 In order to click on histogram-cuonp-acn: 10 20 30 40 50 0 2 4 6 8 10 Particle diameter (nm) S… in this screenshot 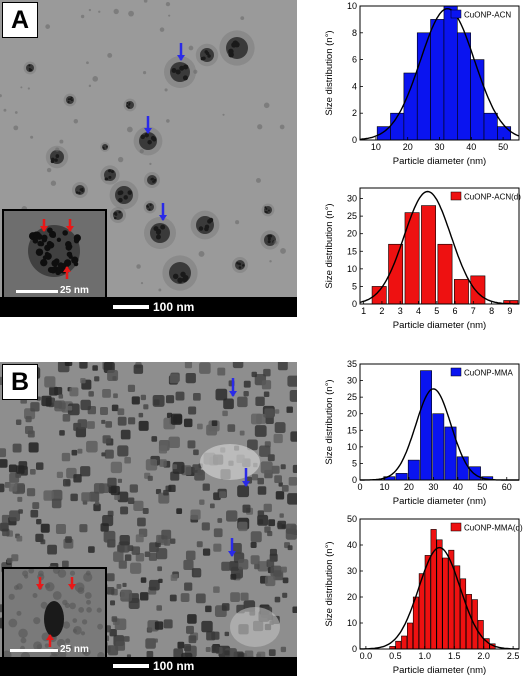, I will do `click(420, 86)`.